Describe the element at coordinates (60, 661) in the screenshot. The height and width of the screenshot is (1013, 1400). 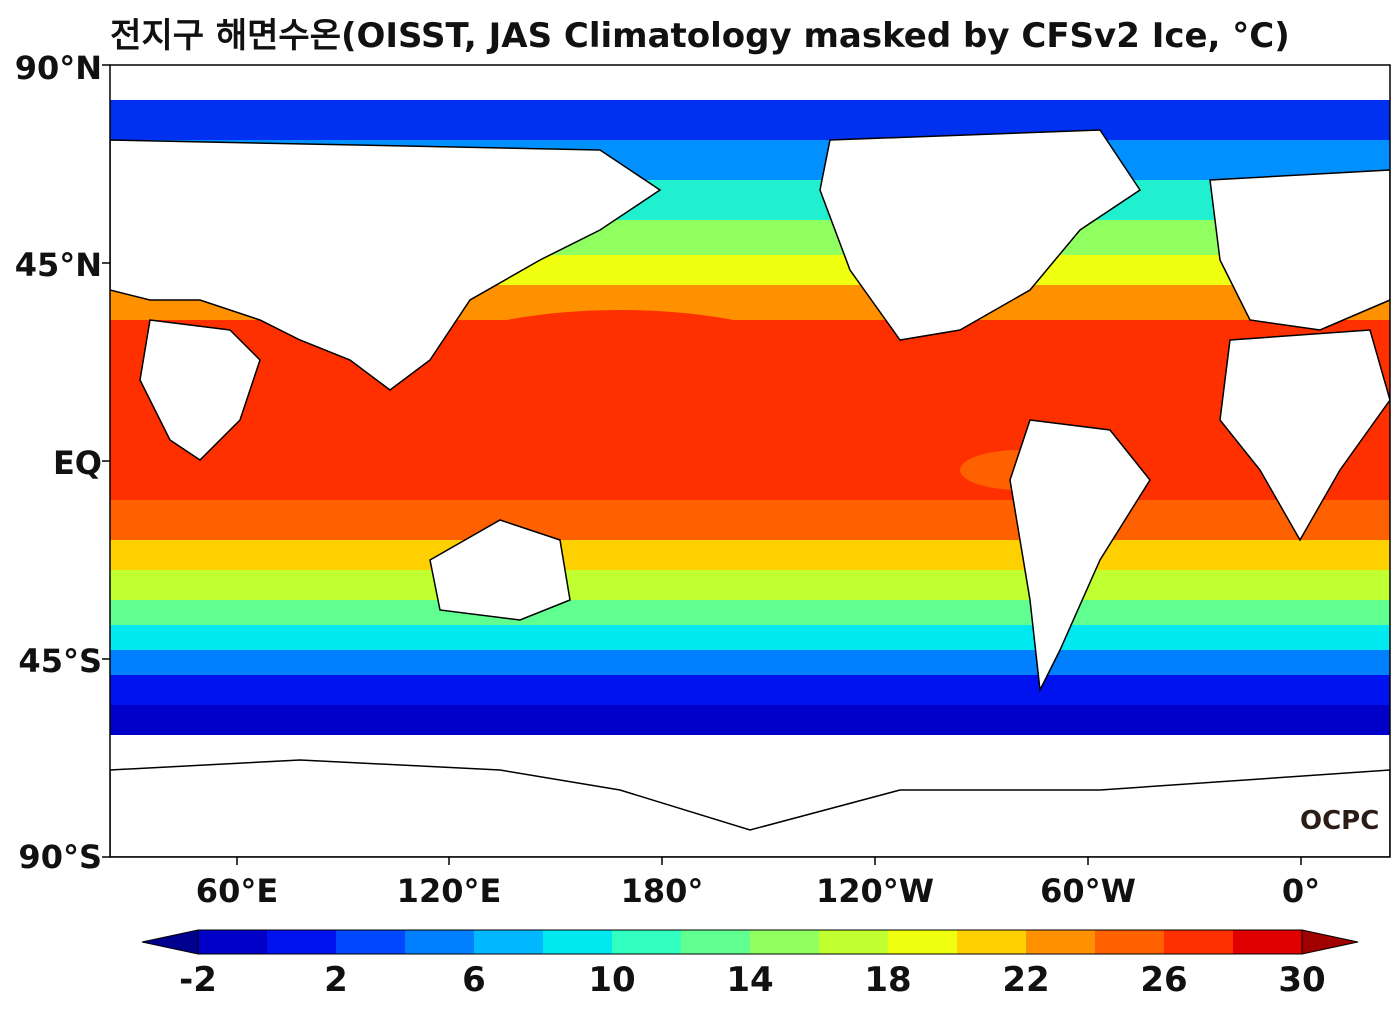
I see `lat-label-45s: 45°S` at that location.